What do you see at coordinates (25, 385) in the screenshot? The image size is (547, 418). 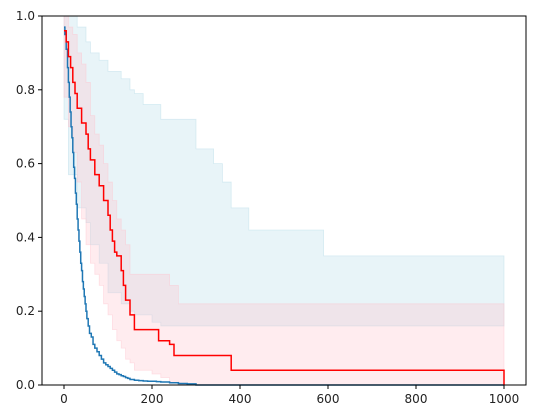 I see `y-tick-label: 0.0` at bounding box center [25, 385].